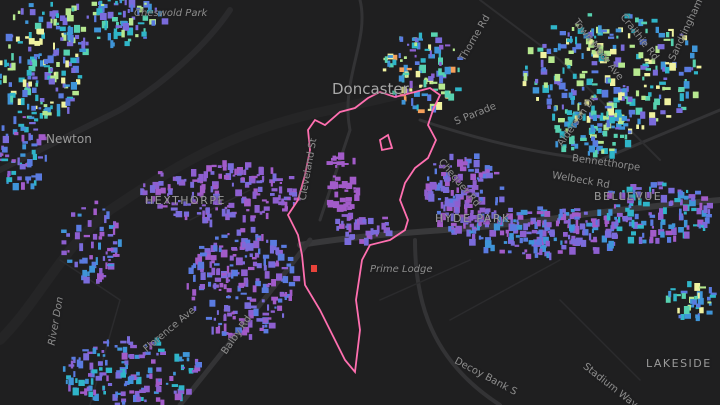  What do you see at coordinates (457, 321) in the screenshot?
I see `major-road` at bounding box center [457, 321].